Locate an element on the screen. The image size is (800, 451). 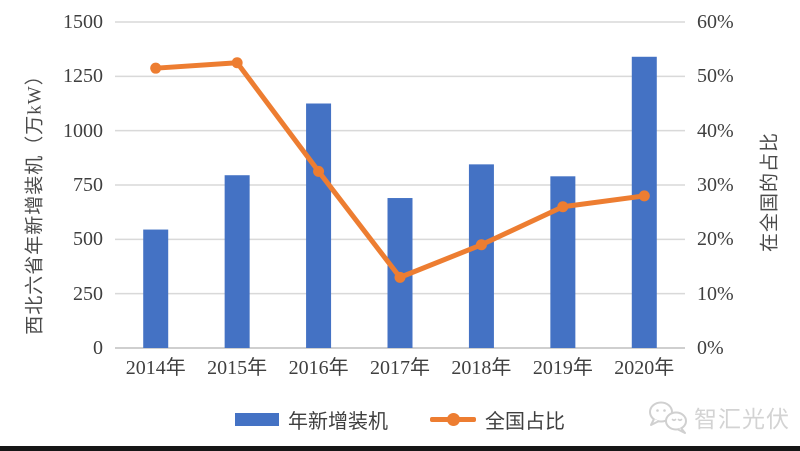
trend-point-2017年 is located at coordinates (400, 277).